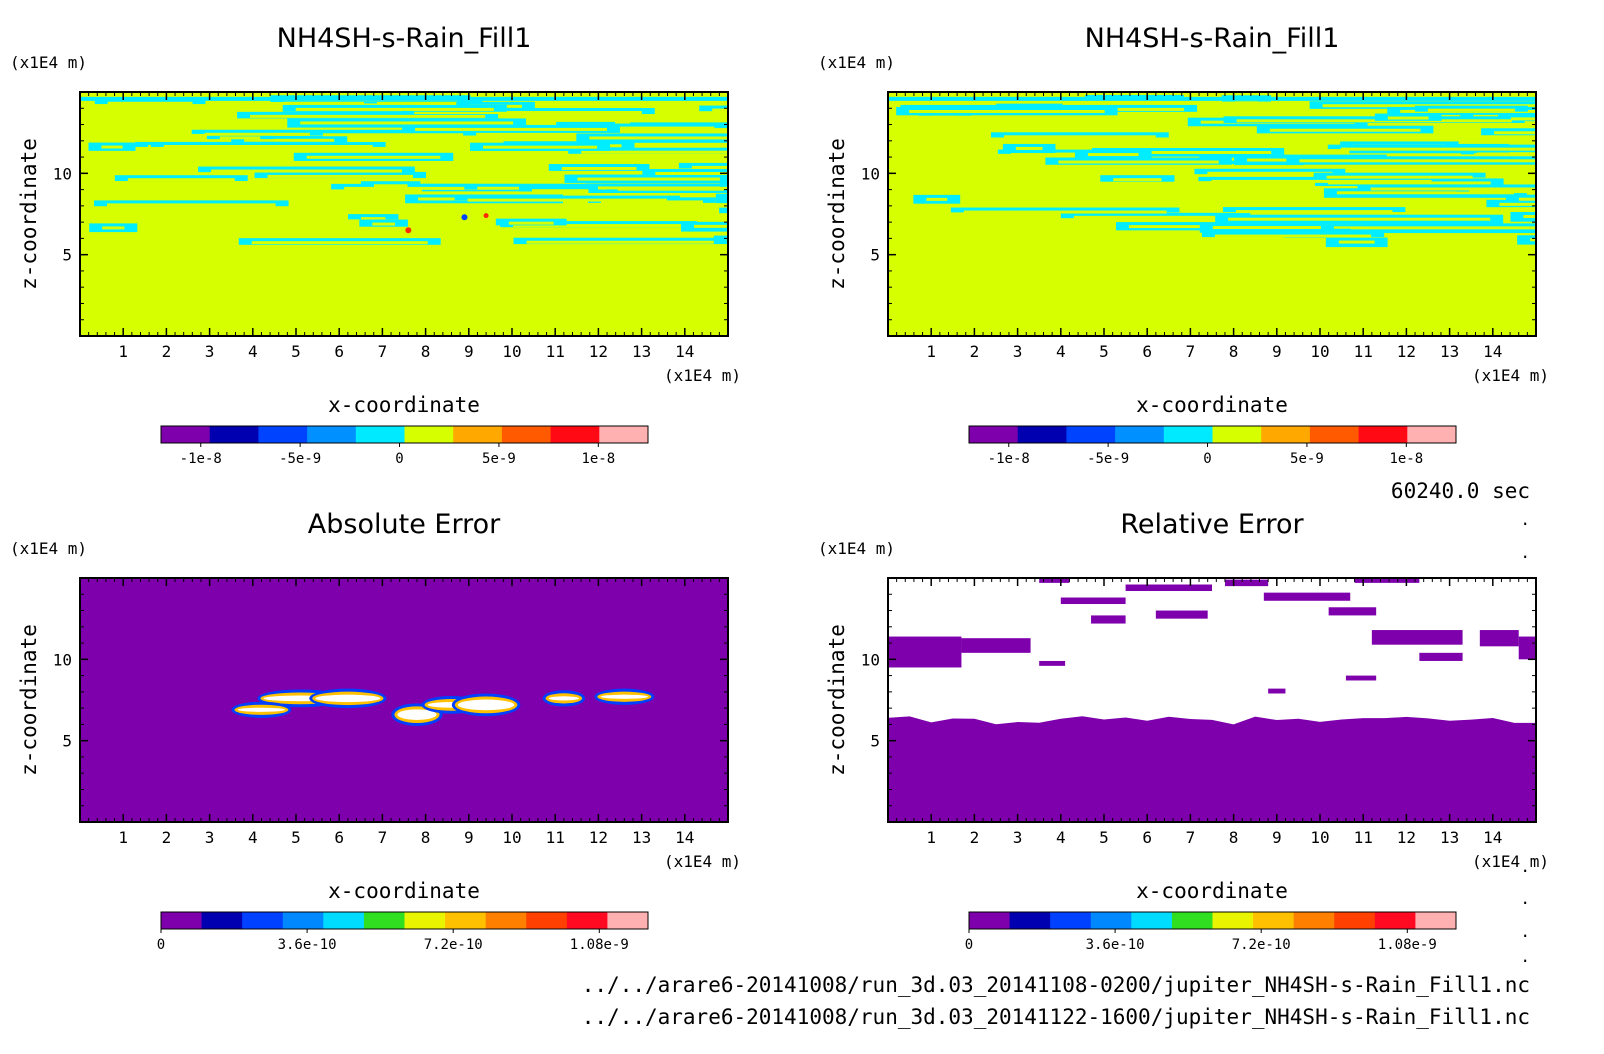  Describe the element at coordinates (1449, 351) in the screenshot. I see `x-tick-label: 13` at that location.